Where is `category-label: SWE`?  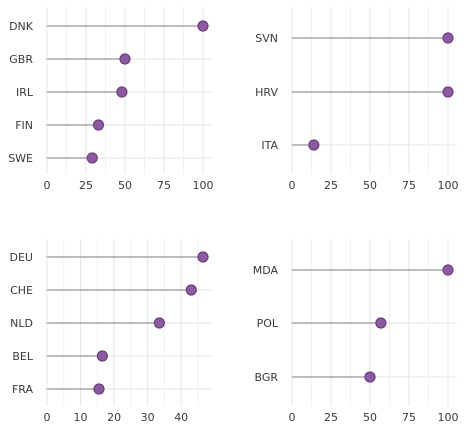
category-label: SWE is located at coordinates (20, 158).